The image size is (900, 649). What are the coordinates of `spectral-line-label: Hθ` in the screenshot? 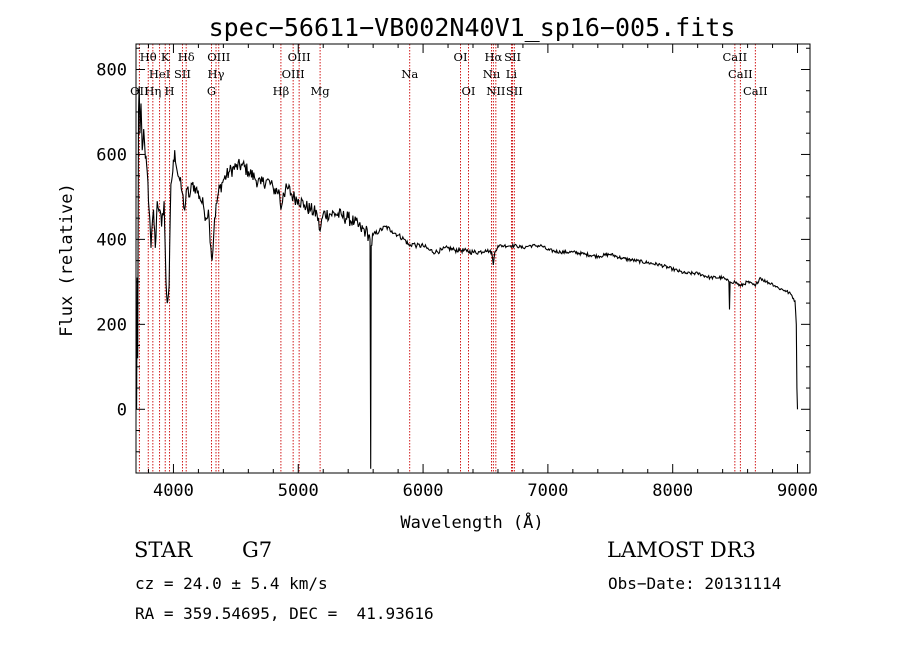 It's located at (148, 57).